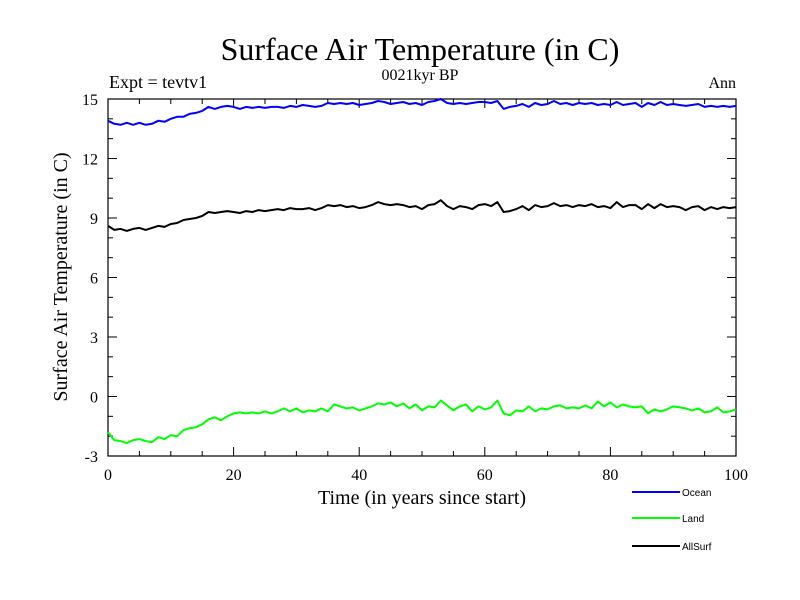 The height and width of the screenshot is (600, 800). Describe the element at coordinates (722, 83) in the screenshot. I see `season-label: Ann` at that location.